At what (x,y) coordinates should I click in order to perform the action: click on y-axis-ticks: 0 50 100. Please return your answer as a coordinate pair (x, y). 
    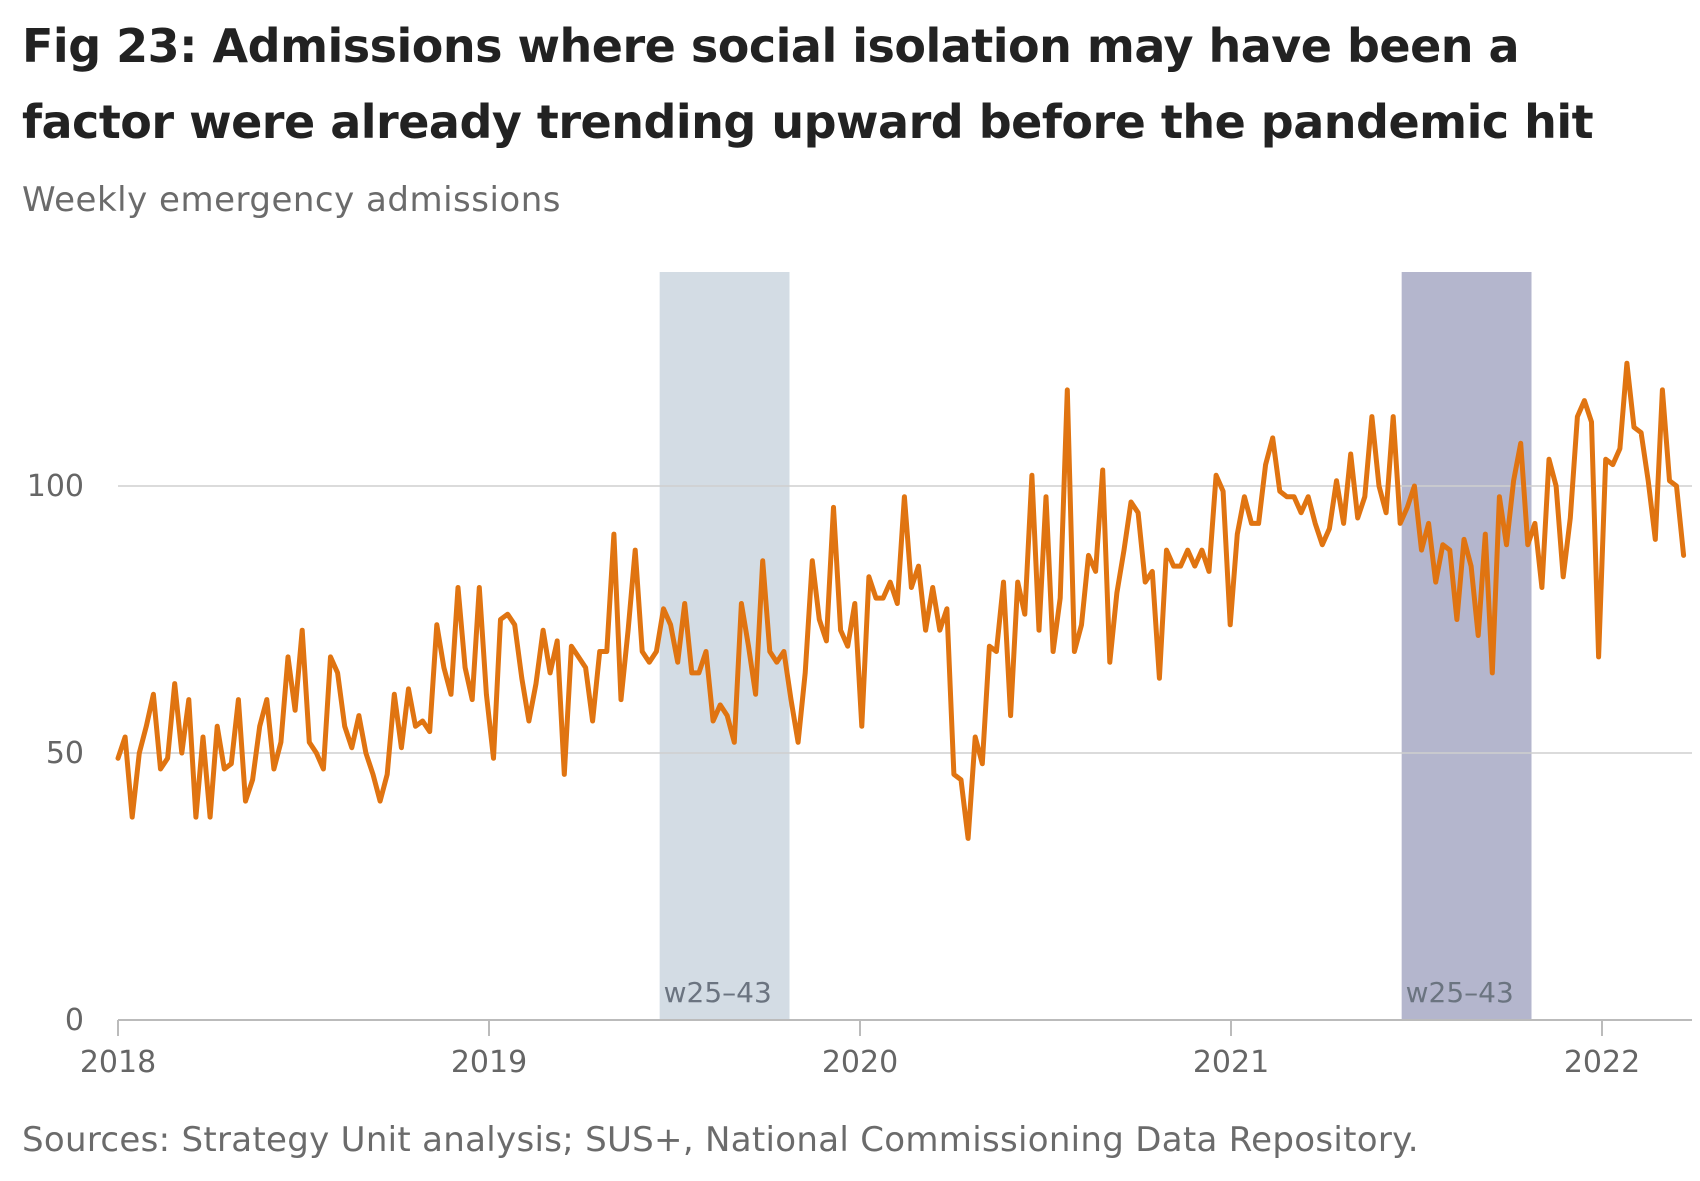
    Looking at the image, I should click on (55, 753).